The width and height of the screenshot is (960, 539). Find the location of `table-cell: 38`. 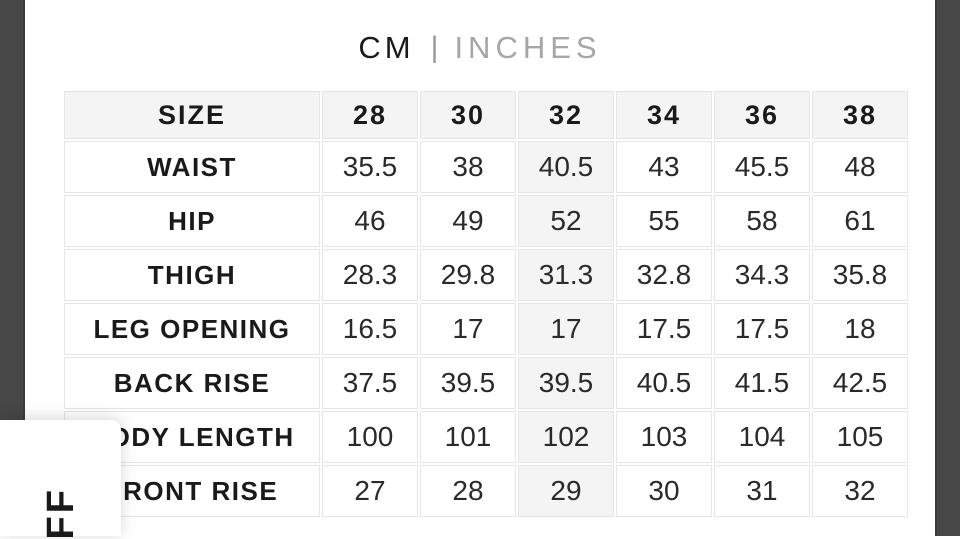

table-cell: 38 is located at coordinates (468, 167).